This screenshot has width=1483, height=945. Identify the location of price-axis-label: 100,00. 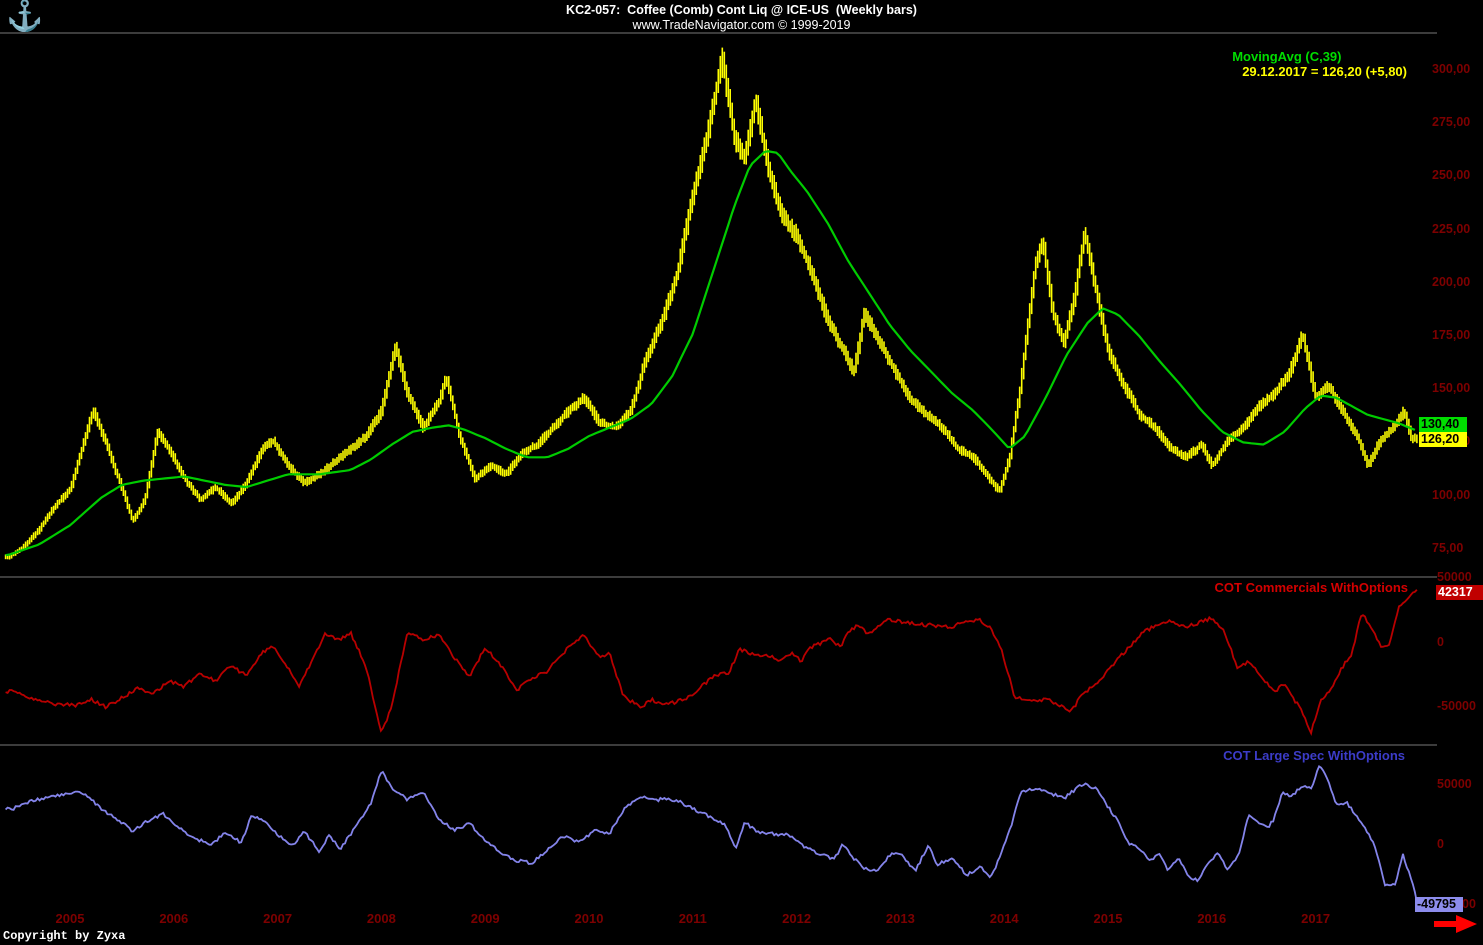
(1451, 494).